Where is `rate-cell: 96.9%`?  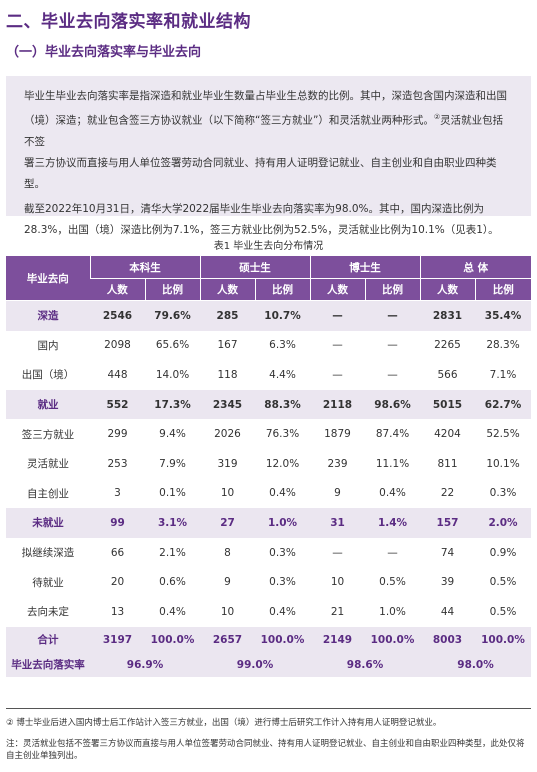 rate-cell: 96.9% is located at coordinates (145, 664).